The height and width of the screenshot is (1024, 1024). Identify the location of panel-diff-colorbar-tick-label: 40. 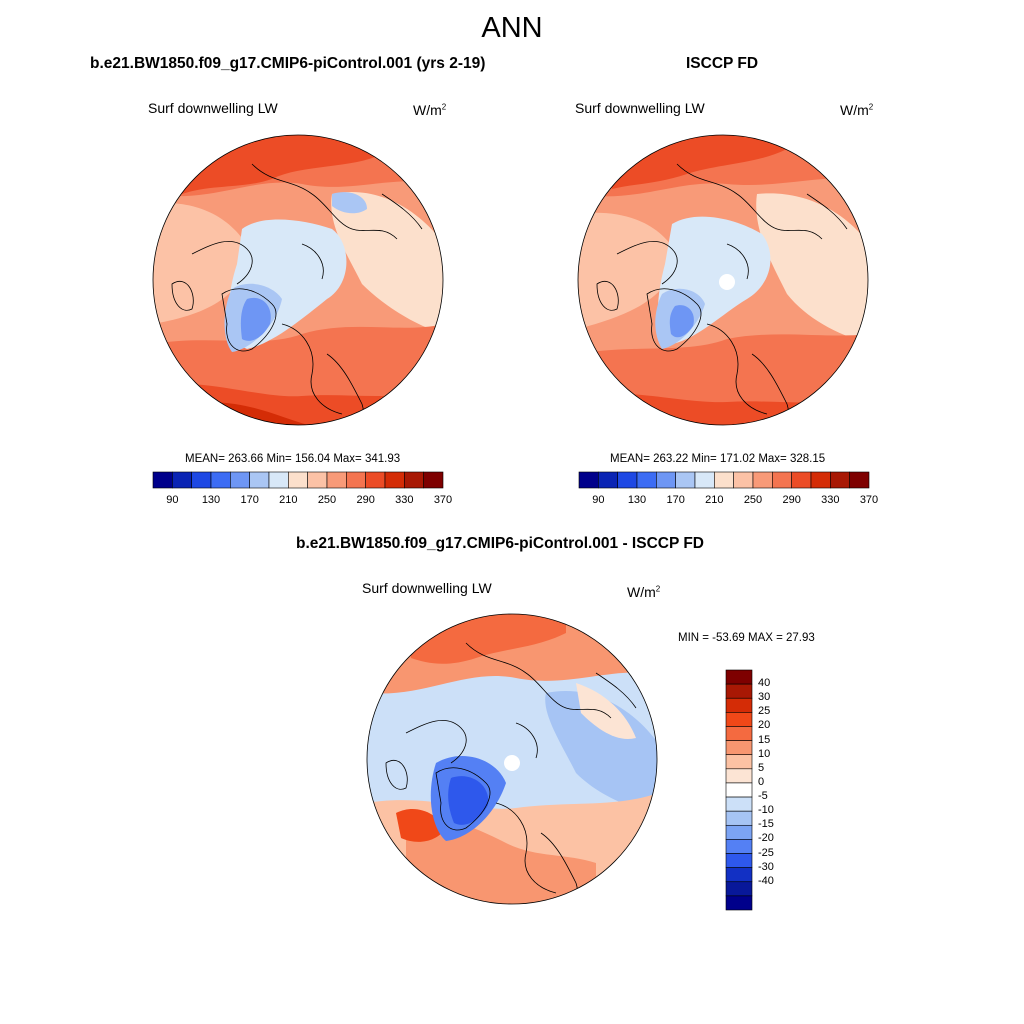
(764, 683).